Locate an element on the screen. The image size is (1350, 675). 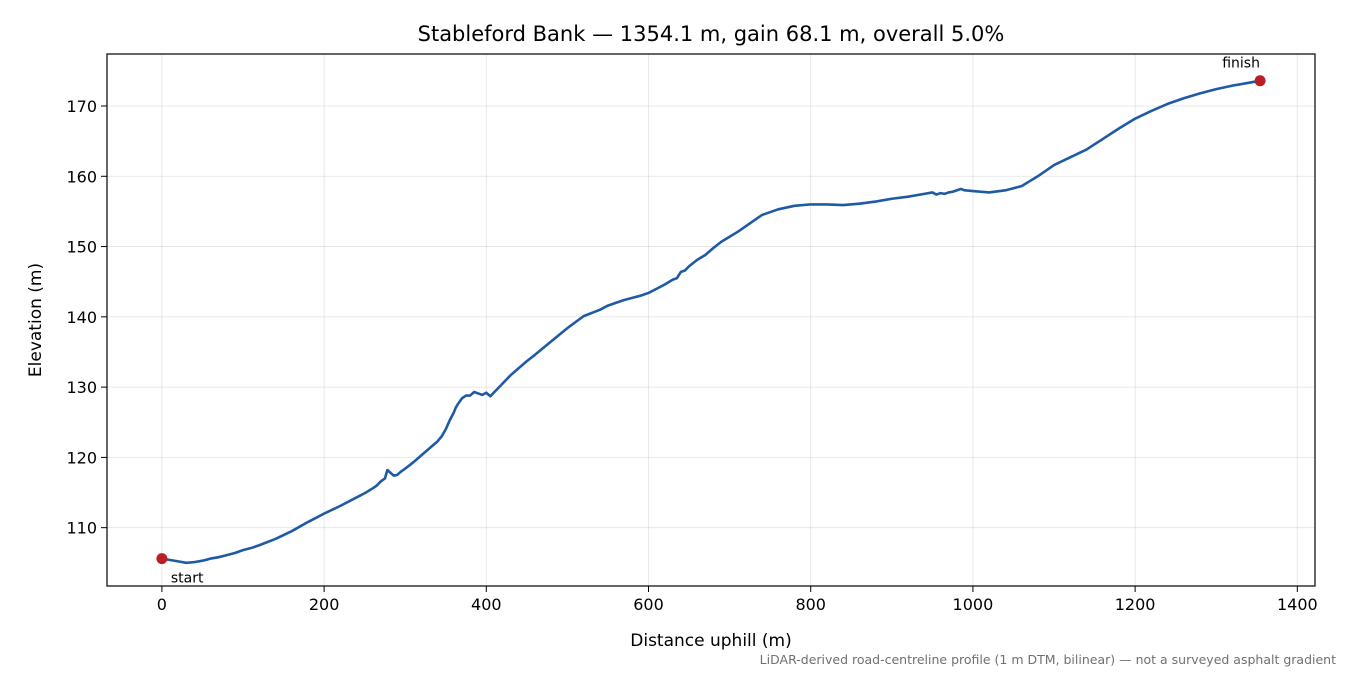
y-axis: 110 120 130 140 150 160 170 is located at coordinates (86, 317).